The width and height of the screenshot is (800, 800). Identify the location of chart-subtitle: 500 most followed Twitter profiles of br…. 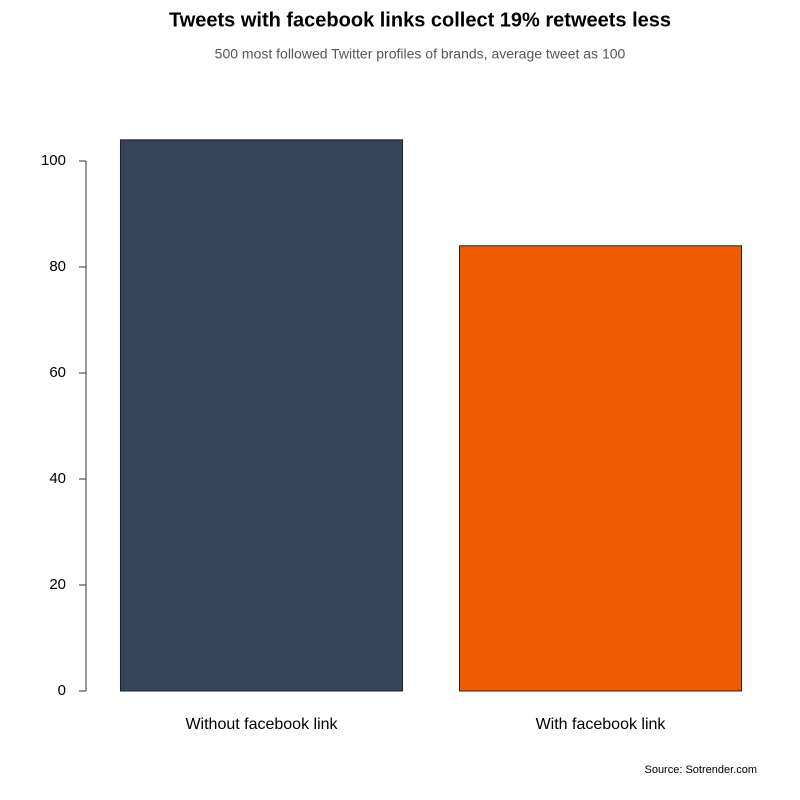
(420, 54).